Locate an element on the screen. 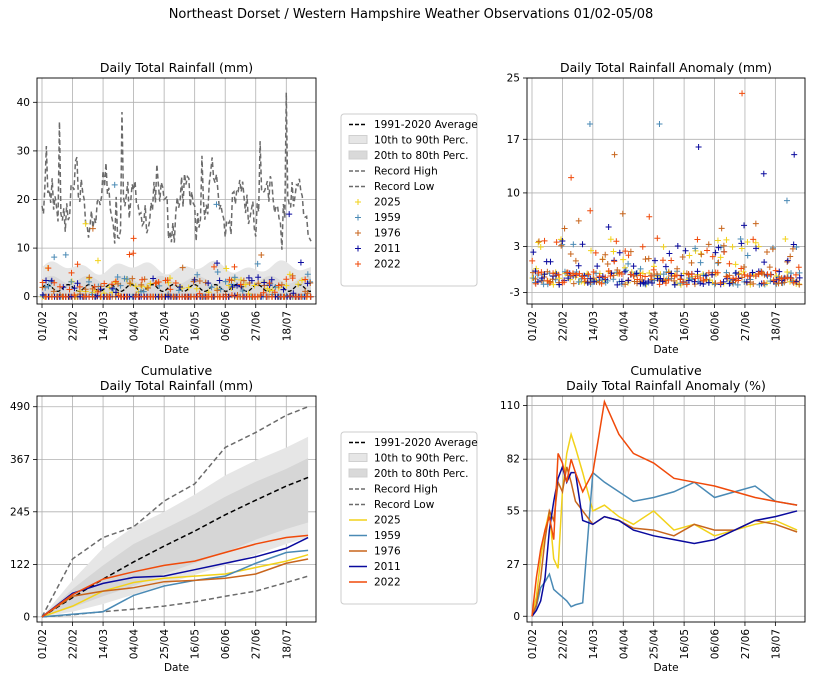 The height and width of the screenshot is (679, 821). chart-title: Daily Total Rainfall Anomaly (mm) is located at coordinates (666, 67).